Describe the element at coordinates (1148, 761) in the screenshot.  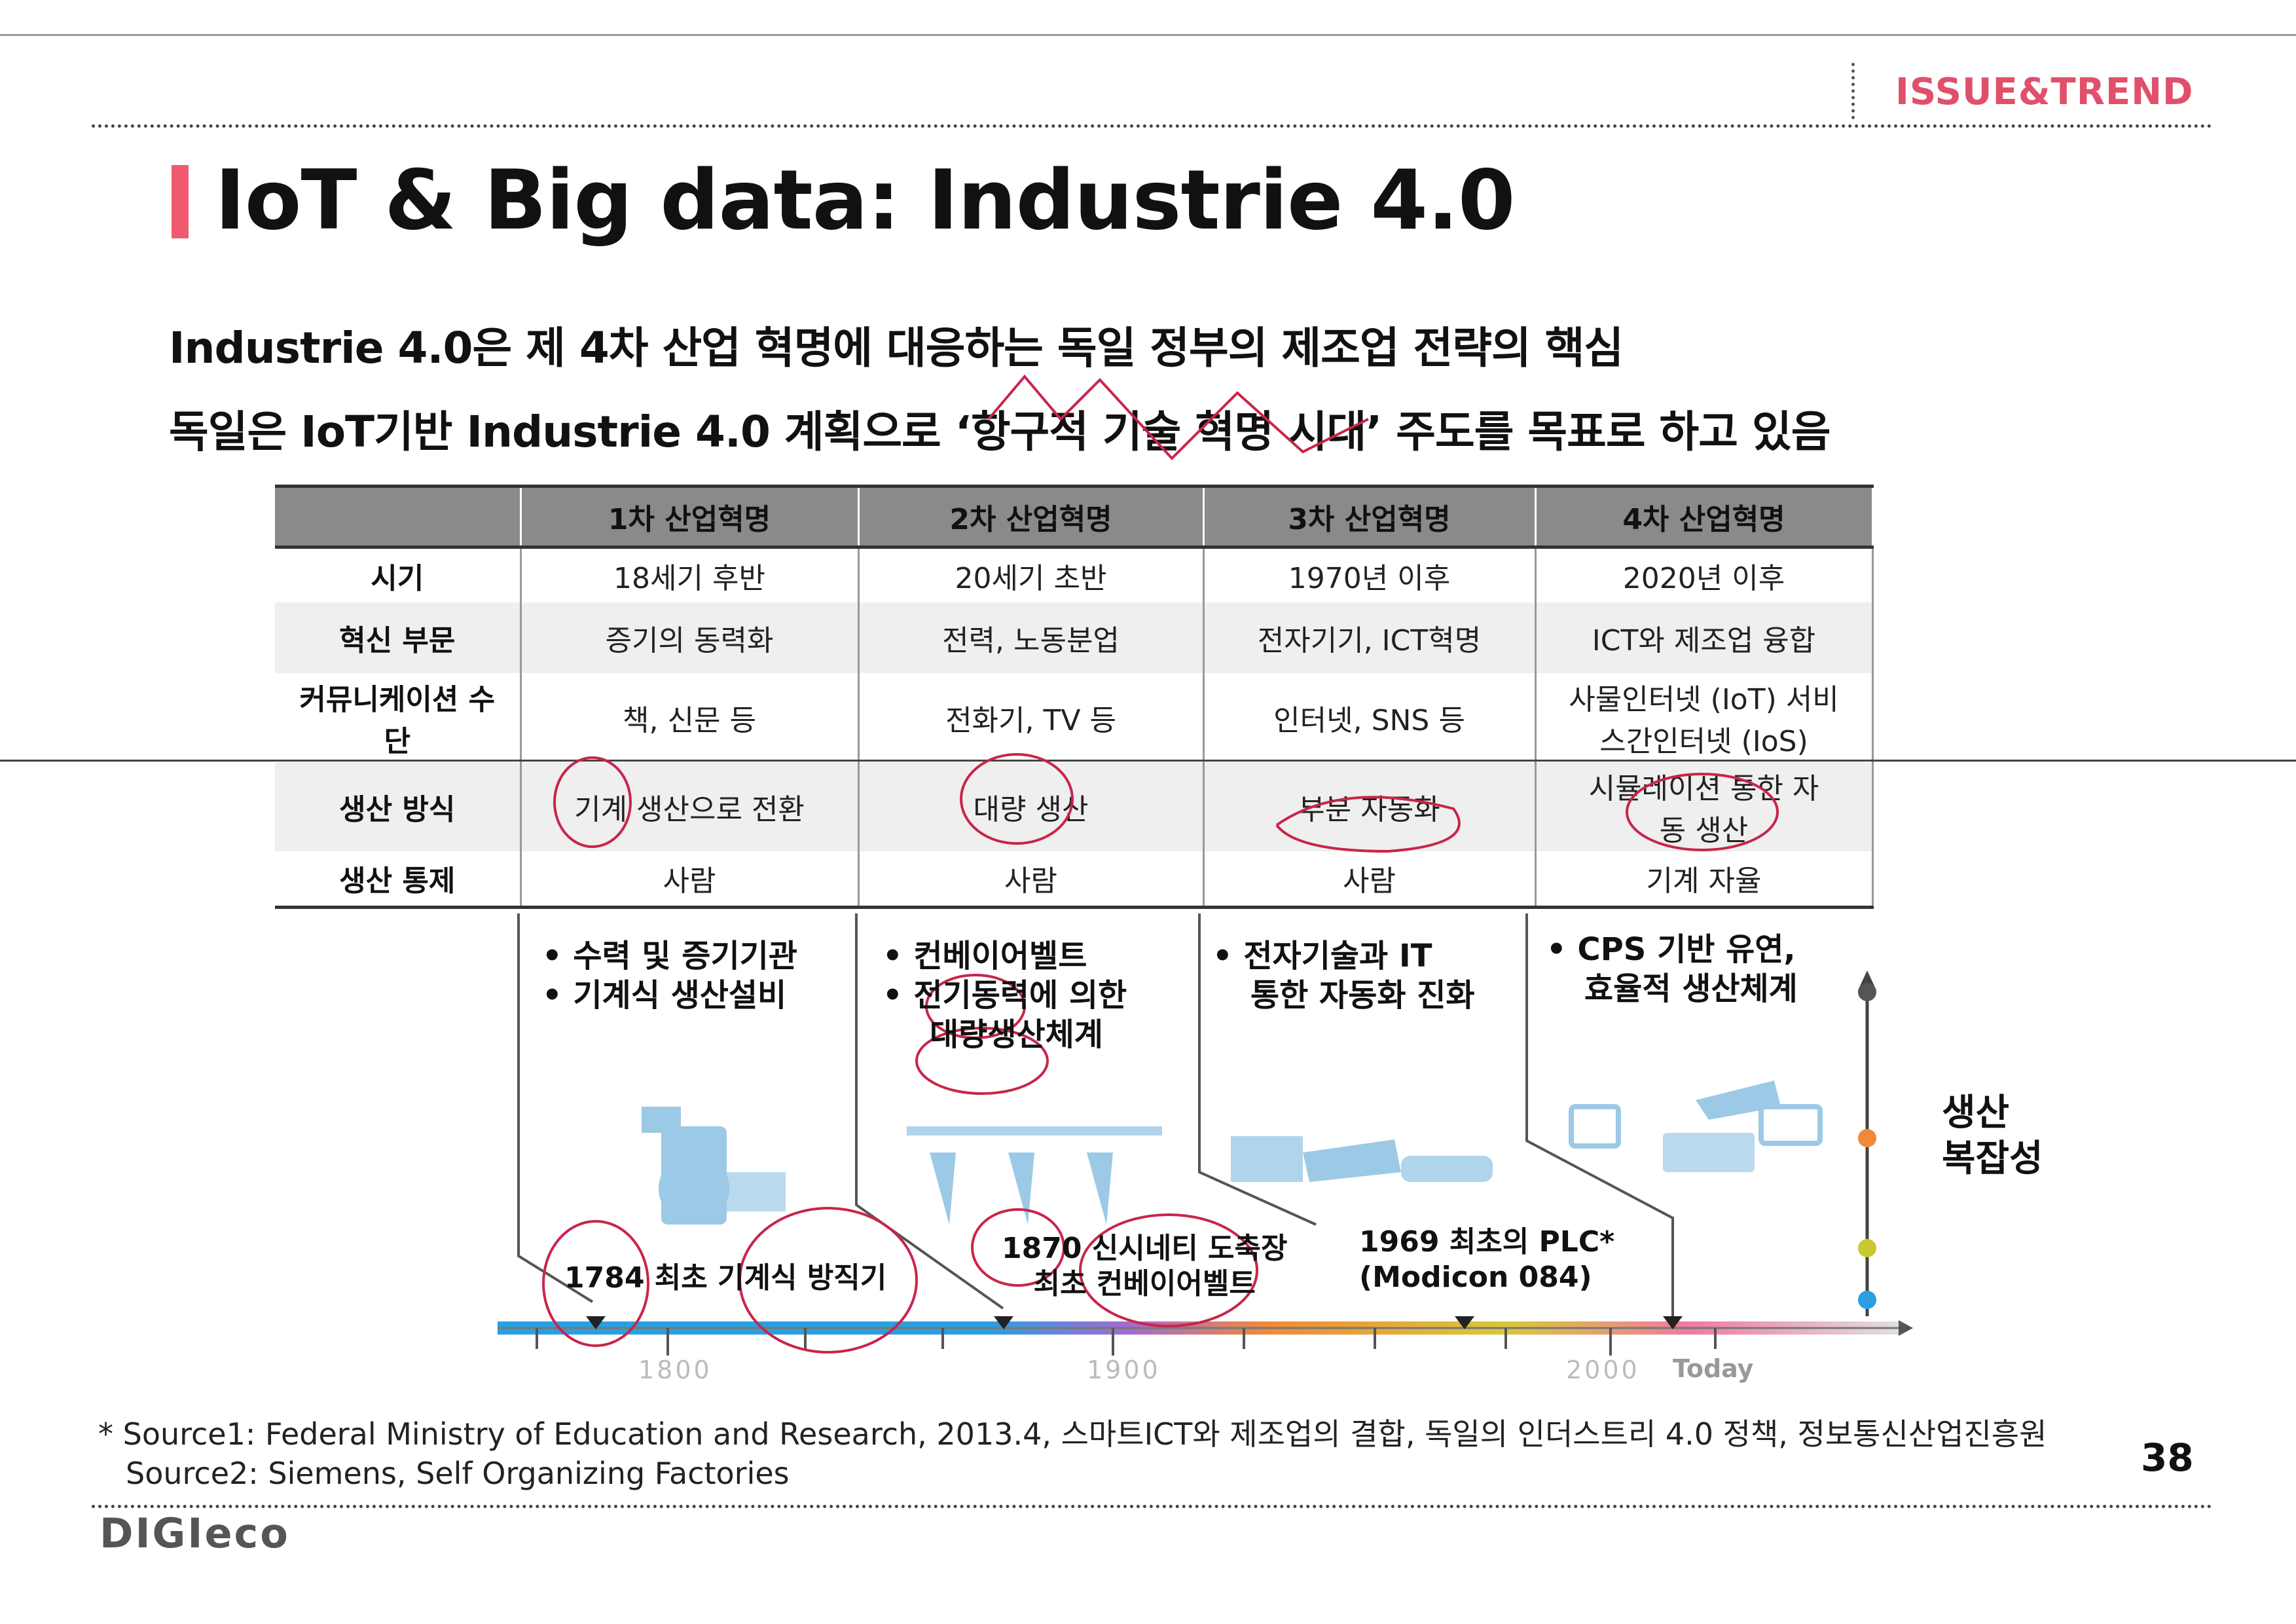
I see `scan-line` at that location.